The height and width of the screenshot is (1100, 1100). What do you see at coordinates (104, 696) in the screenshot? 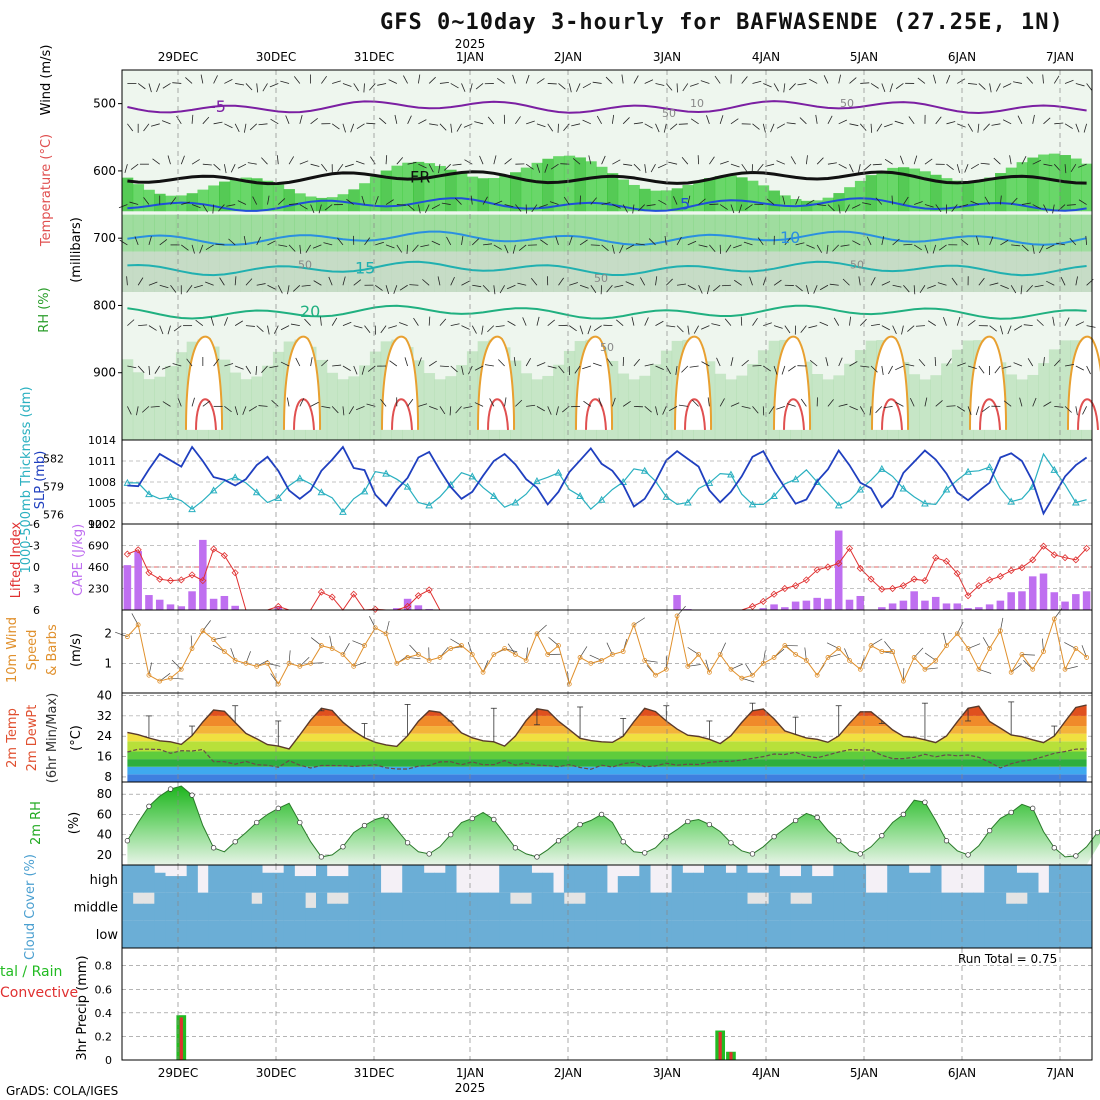
I see `temp-y-tick: 40` at bounding box center [104, 696].